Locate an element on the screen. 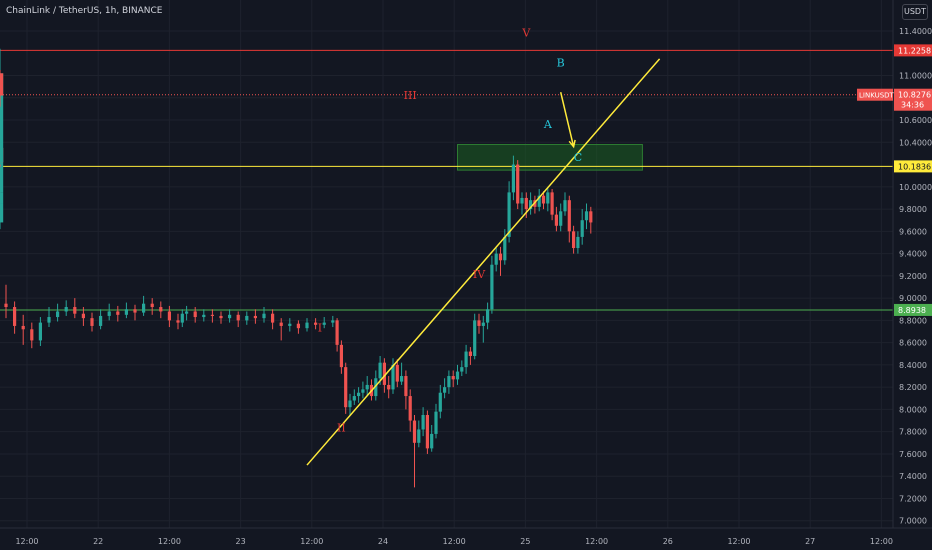  y-tick-label: 10.4000 is located at coordinates (915, 142).